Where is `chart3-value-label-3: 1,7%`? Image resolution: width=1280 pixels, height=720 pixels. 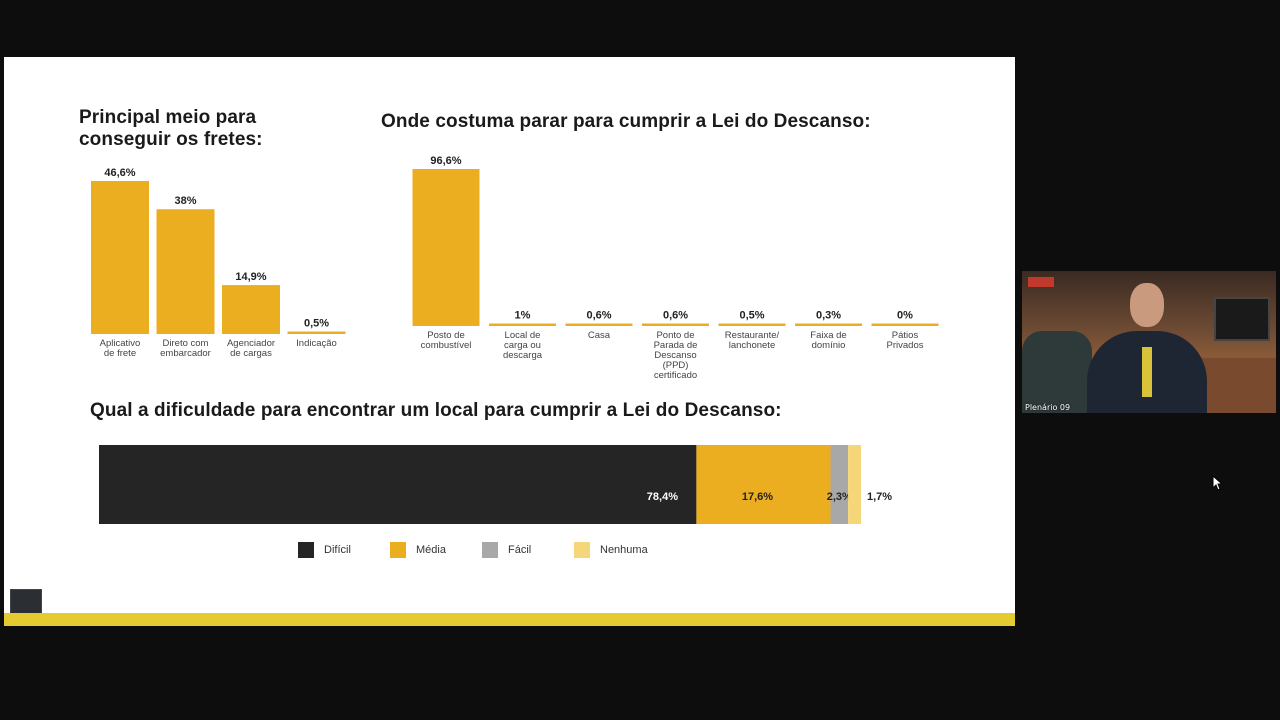 chart3-value-label-3: 1,7% is located at coordinates (879, 497).